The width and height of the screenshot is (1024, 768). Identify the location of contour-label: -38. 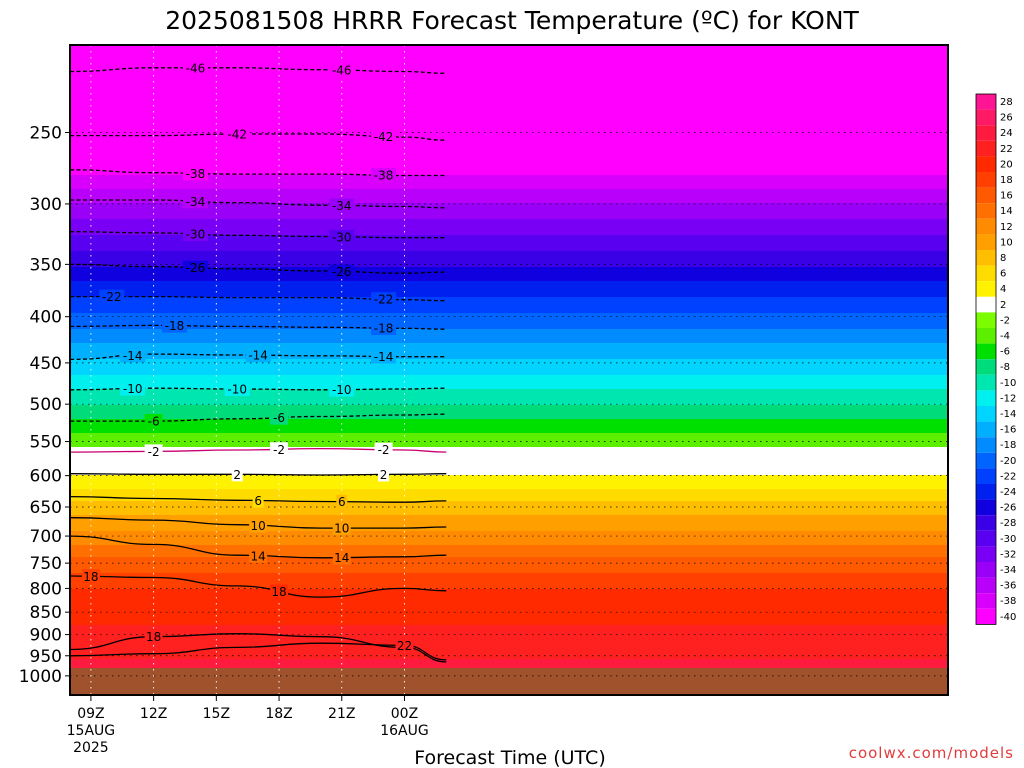
(196, 174).